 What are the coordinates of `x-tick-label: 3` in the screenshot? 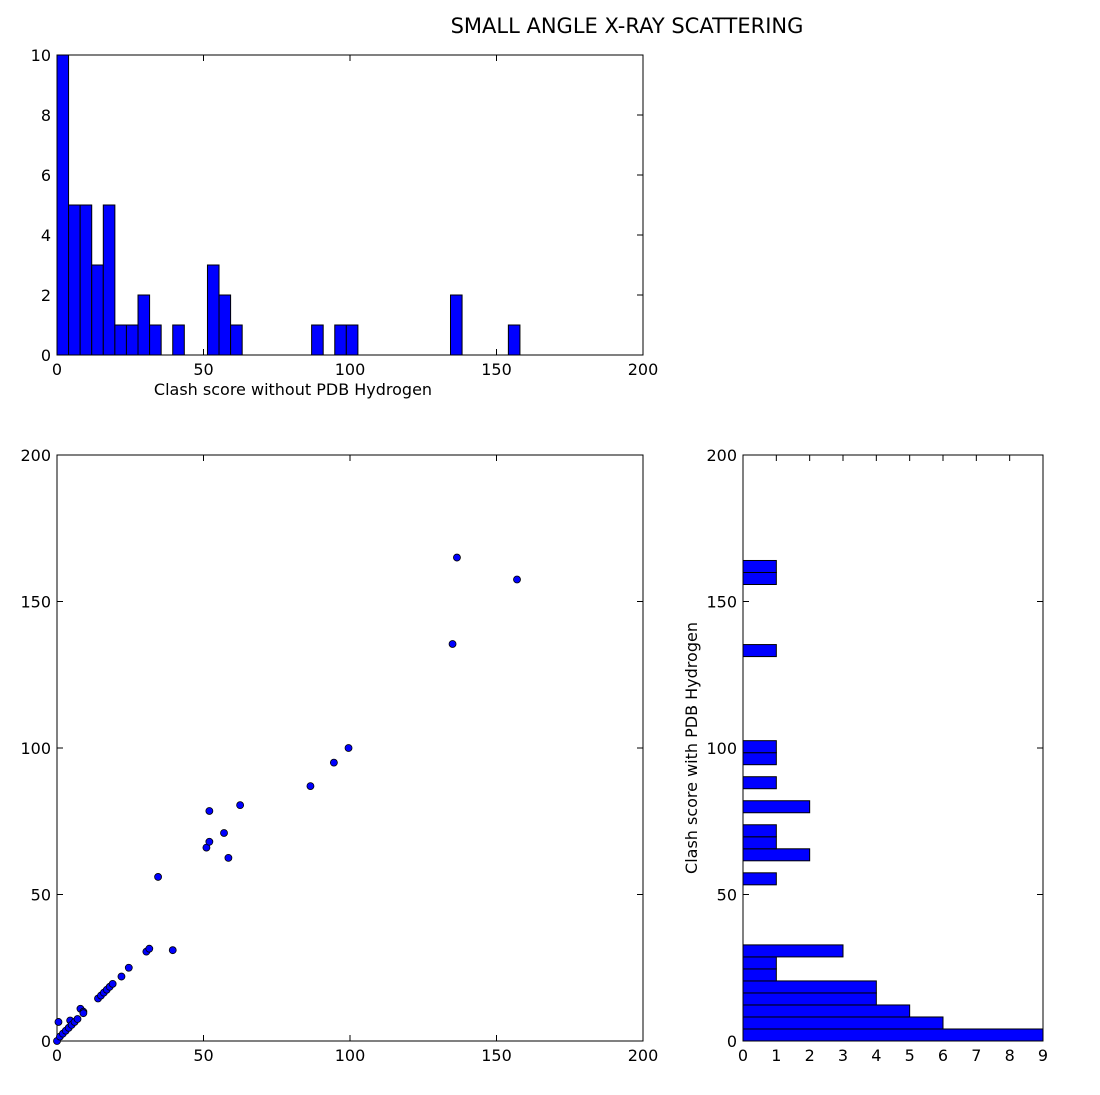 It's located at (843, 1055).